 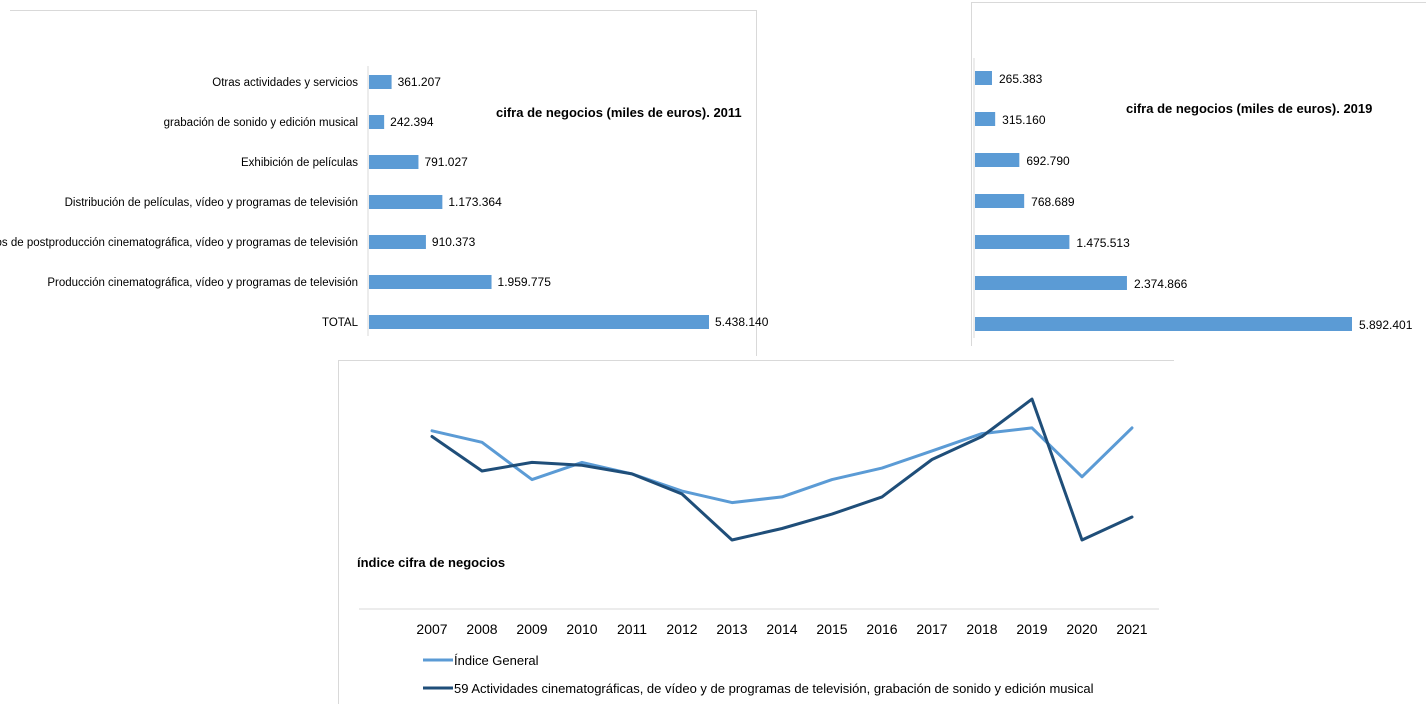 I want to click on x-tick-label: 2016, so click(x=881, y=629).